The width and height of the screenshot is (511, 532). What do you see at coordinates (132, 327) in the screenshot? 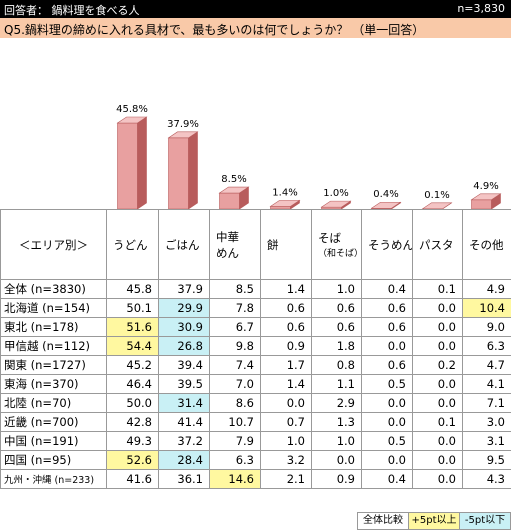
I see `table-cell: 51.6` at bounding box center [132, 327].